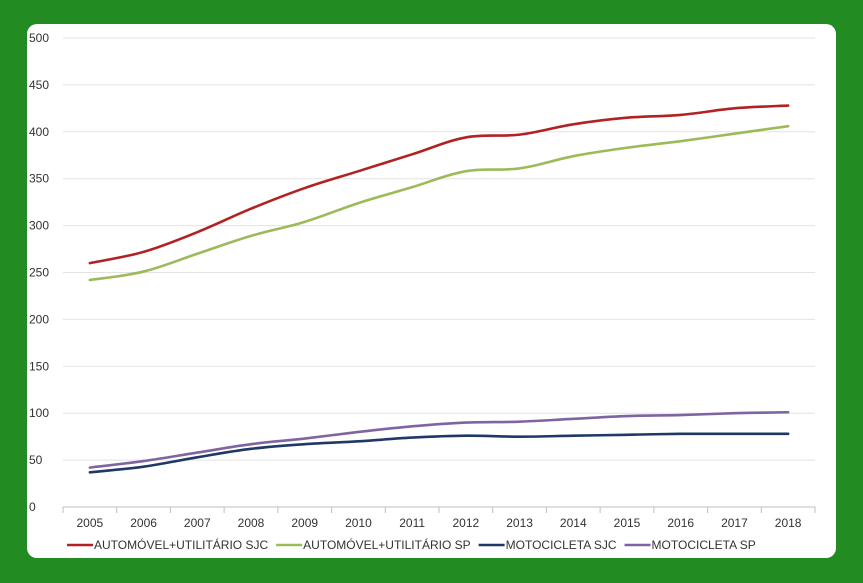 The image size is (863, 583). I want to click on x-tick-label: 2014, so click(573, 523).